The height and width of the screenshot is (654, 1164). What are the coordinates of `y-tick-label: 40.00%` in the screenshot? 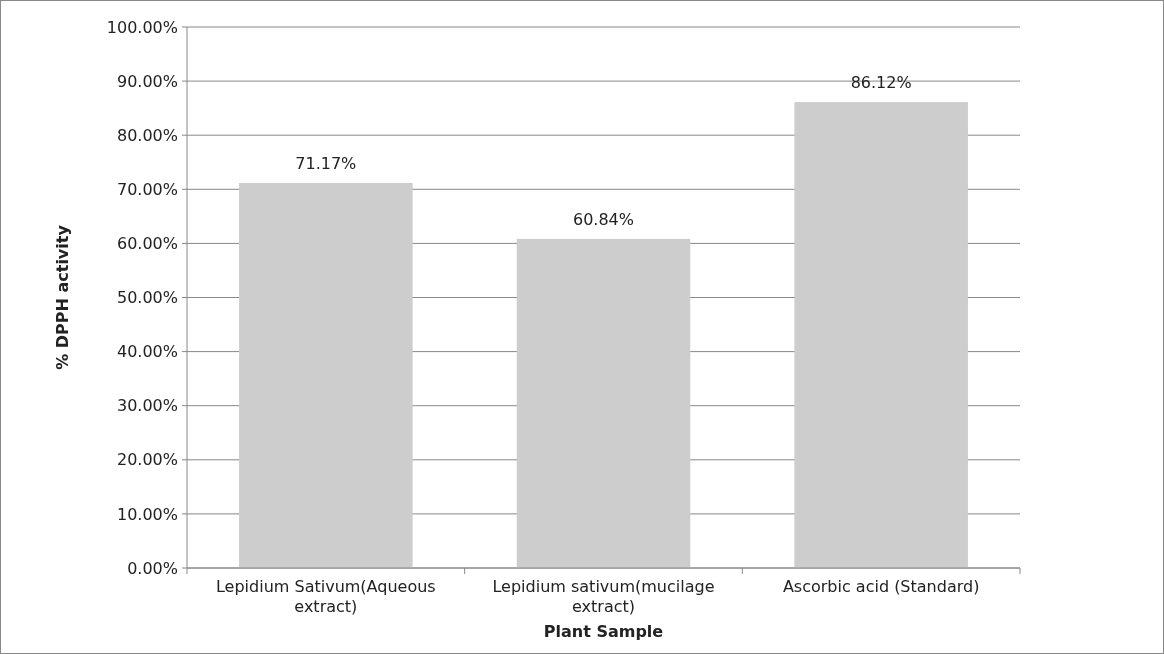 It's located at (147, 352).